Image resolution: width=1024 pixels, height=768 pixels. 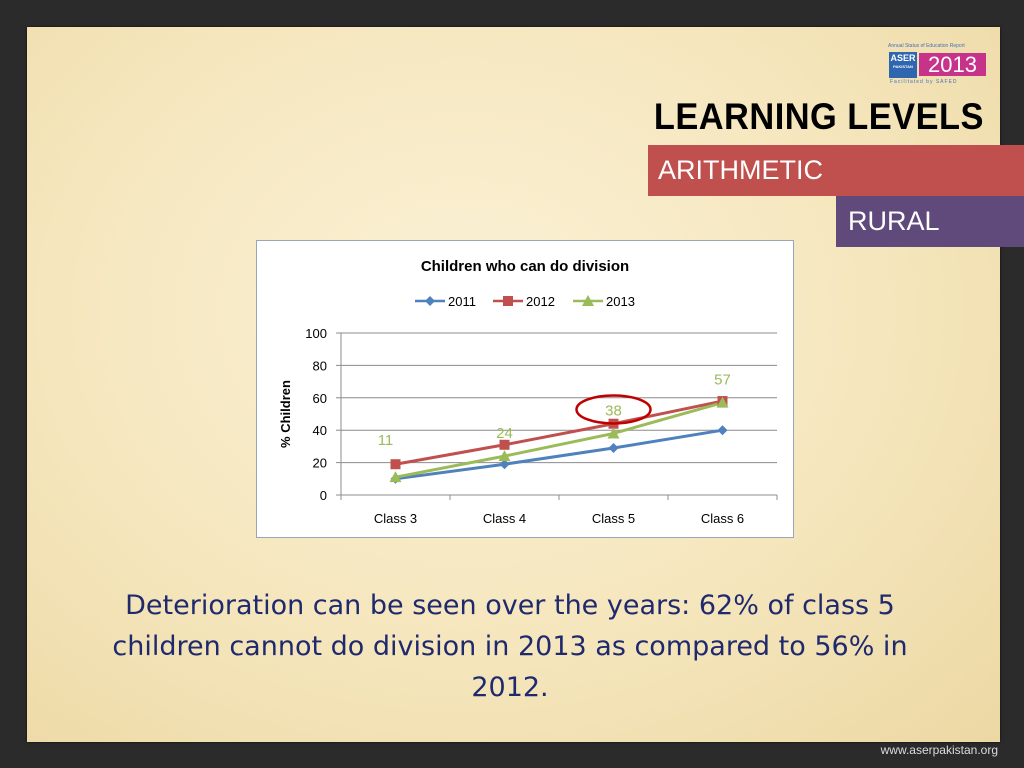 What do you see at coordinates (722, 518) in the screenshot?
I see `x-tick-label-3: Class 6` at bounding box center [722, 518].